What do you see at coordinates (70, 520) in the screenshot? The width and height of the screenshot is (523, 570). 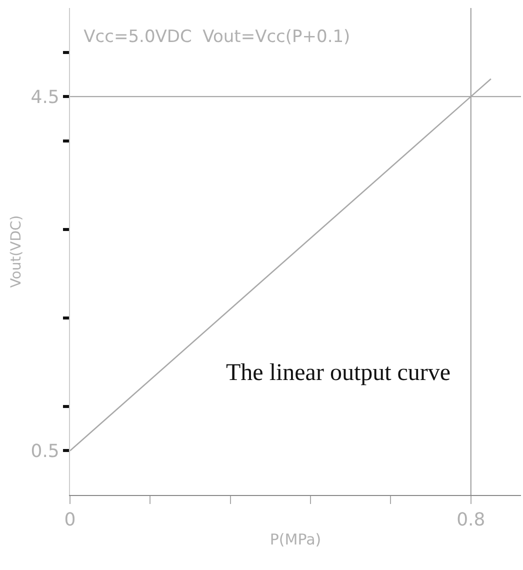 I see `x-tick-label: 0` at bounding box center [70, 520].